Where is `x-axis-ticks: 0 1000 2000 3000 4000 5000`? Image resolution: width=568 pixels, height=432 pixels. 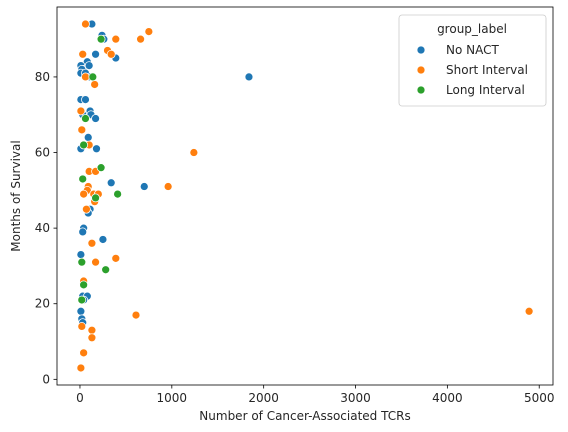
x-axis-ticks: 0 1000 2000 3000 4000 5000 is located at coordinates (315, 395).